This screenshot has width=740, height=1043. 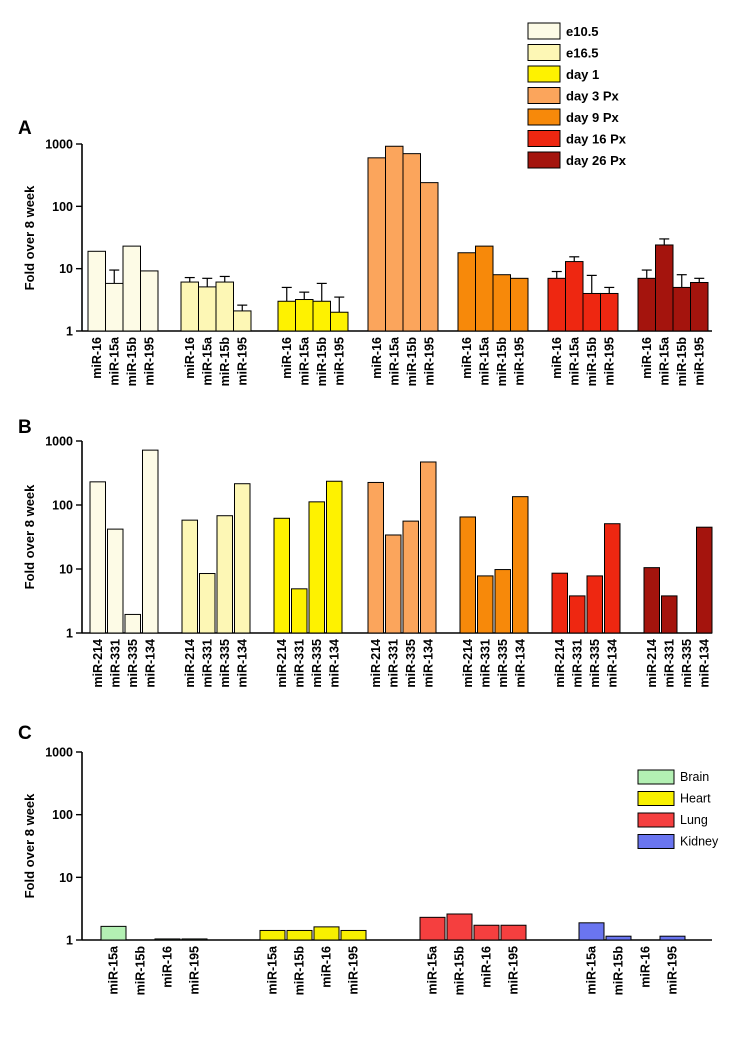 What do you see at coordinates (557, 358) in the screenshot?
I see `panel-a-category-label-g6-mir-16: miR-16` at bounding box center [557, 358].